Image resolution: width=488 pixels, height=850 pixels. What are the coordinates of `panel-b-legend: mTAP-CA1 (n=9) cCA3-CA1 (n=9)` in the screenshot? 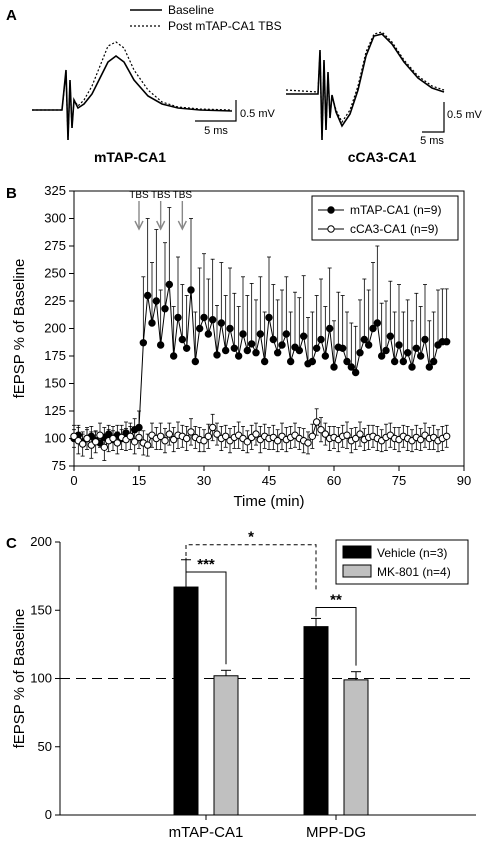 It's located at (385, 218).